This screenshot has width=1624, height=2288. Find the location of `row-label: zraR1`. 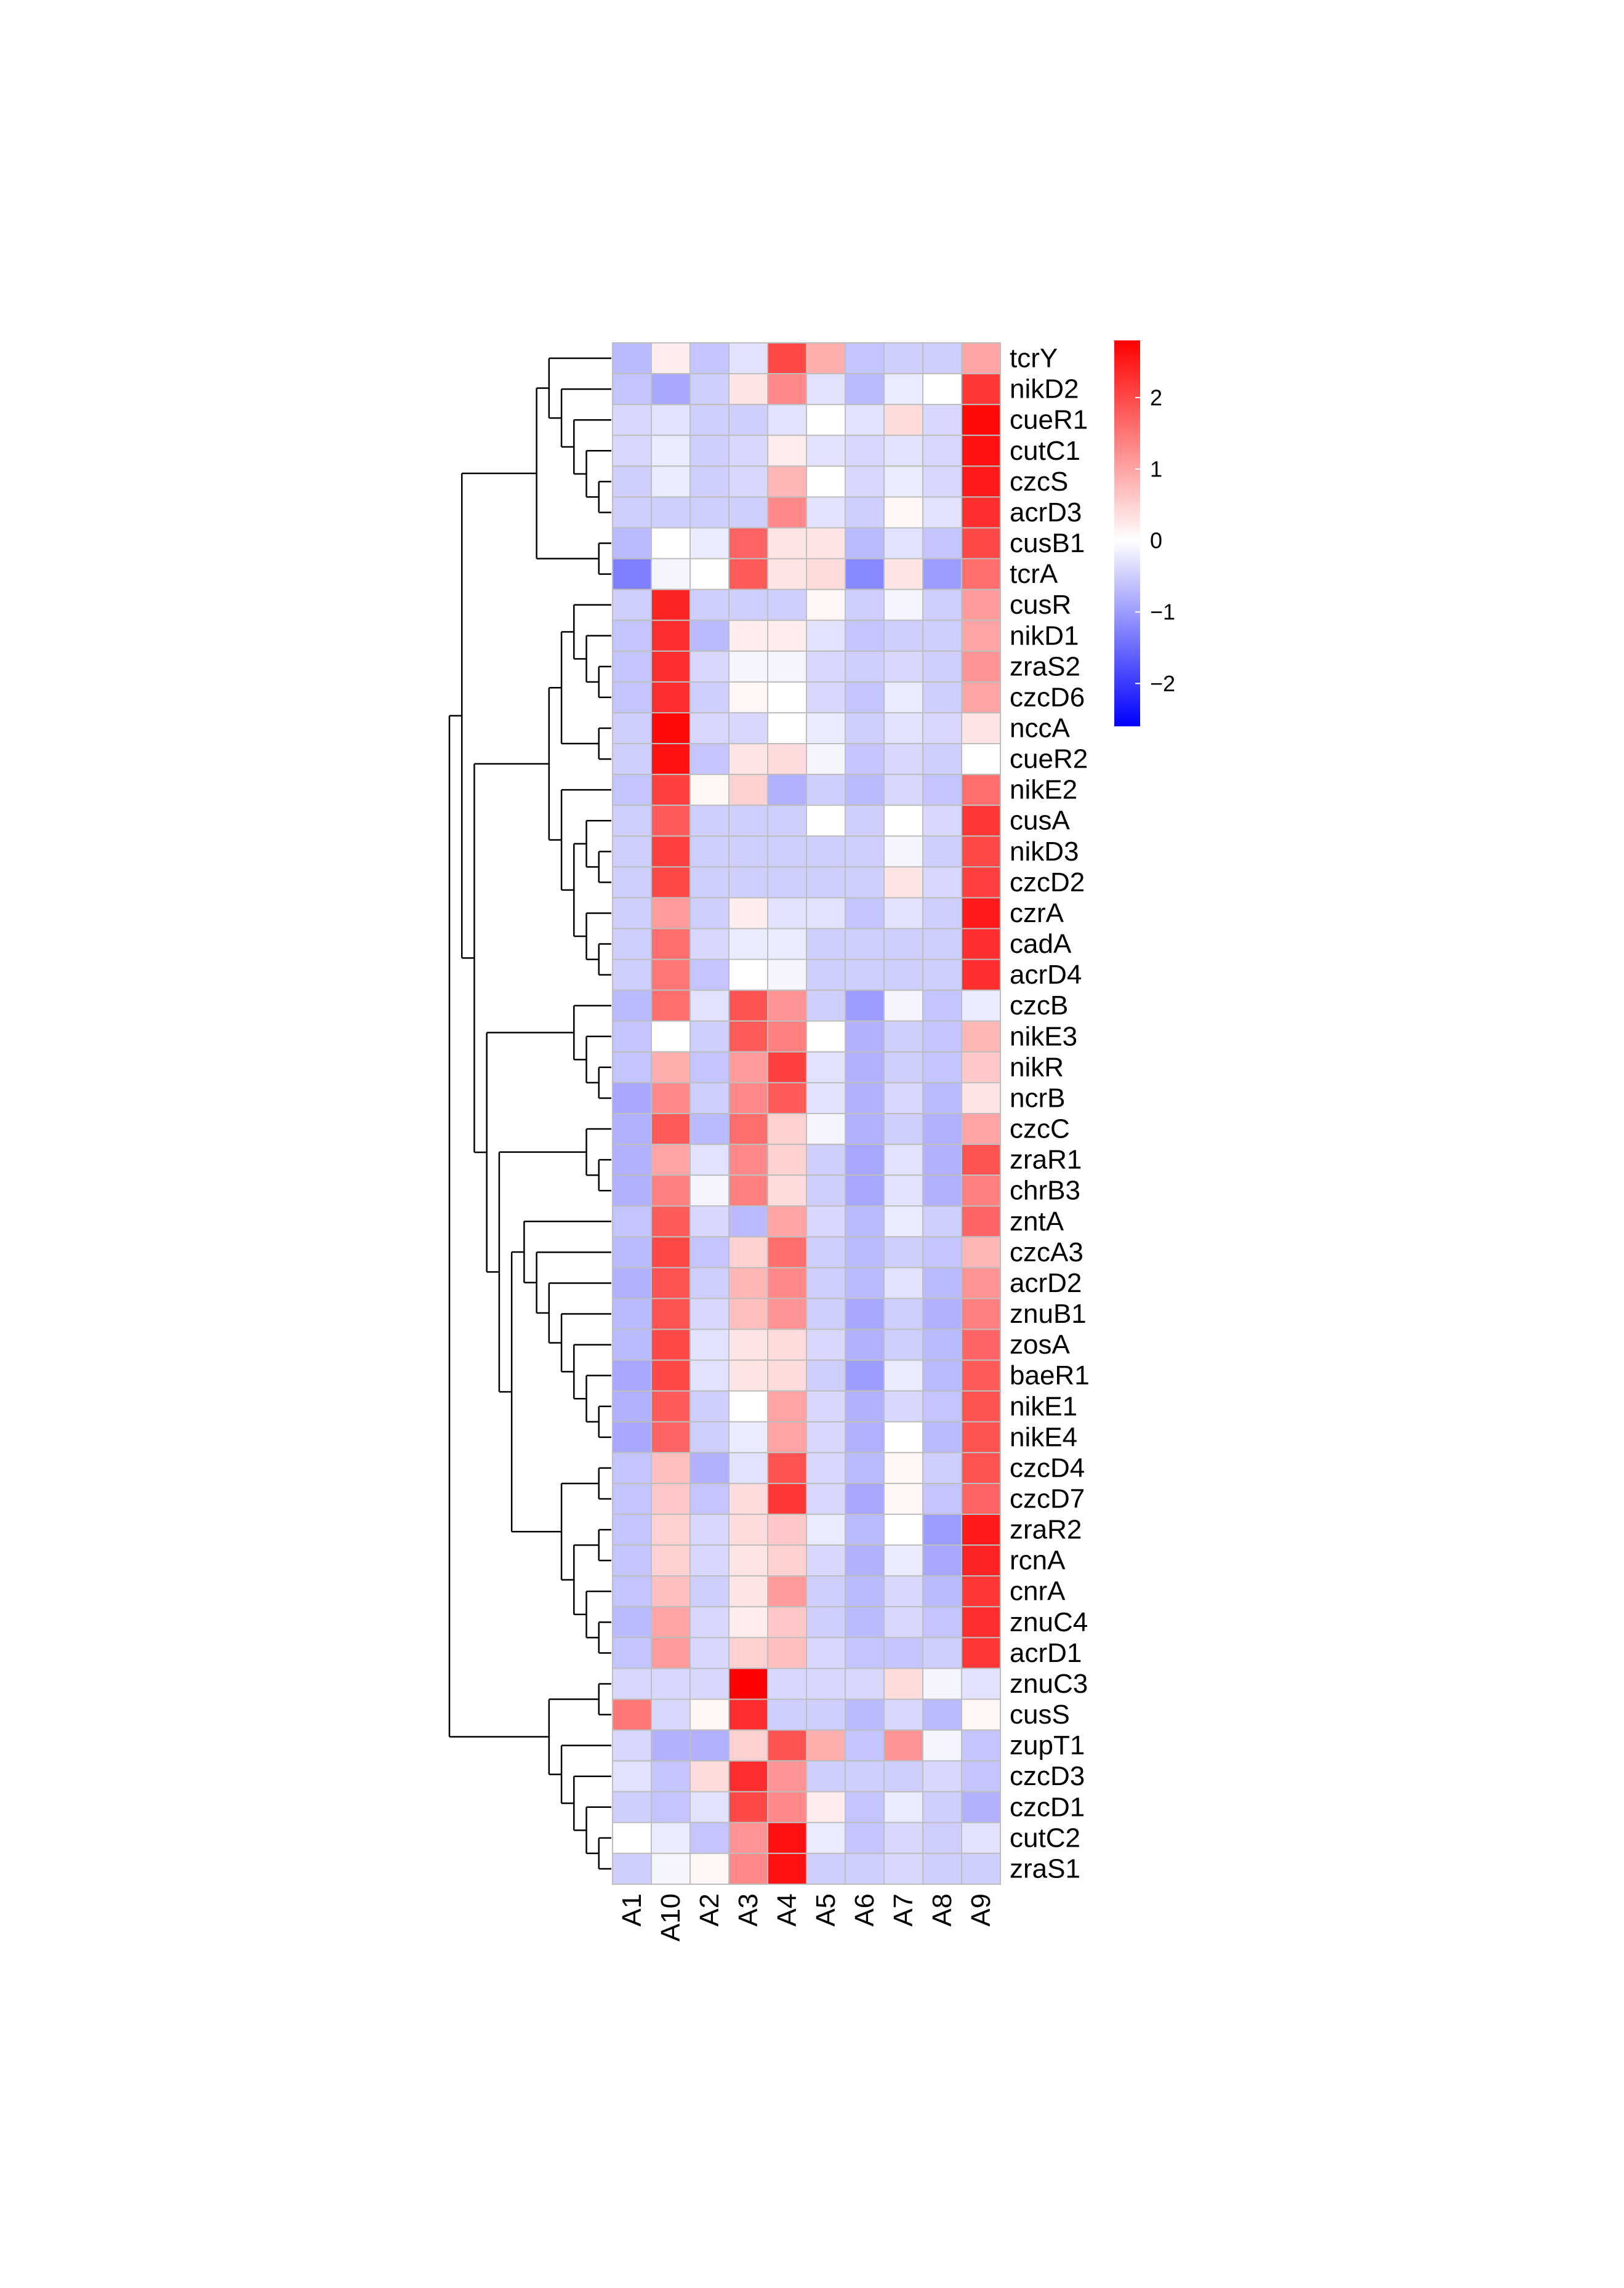

row-label: zraR1 is located at coordinates (1046, 1160).